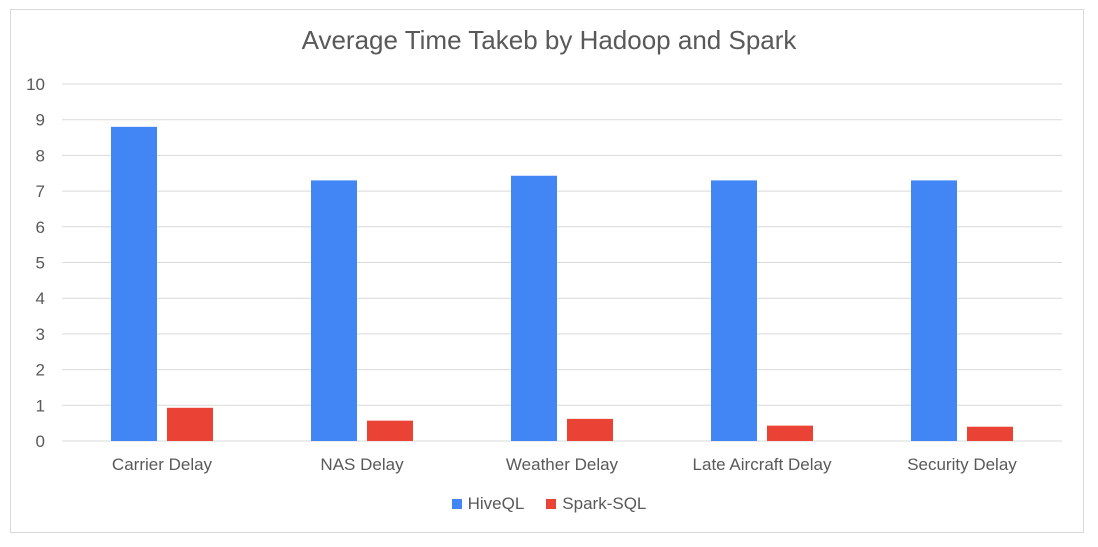  Describe the element at coordinates (162, 464) in the screenshot. I see `x-tick-label: Carrier Delay` at that location.